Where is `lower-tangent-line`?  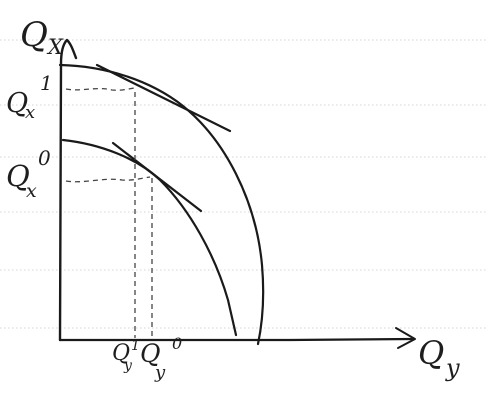
lower-tangent-line is located at coordinates (157, 177).